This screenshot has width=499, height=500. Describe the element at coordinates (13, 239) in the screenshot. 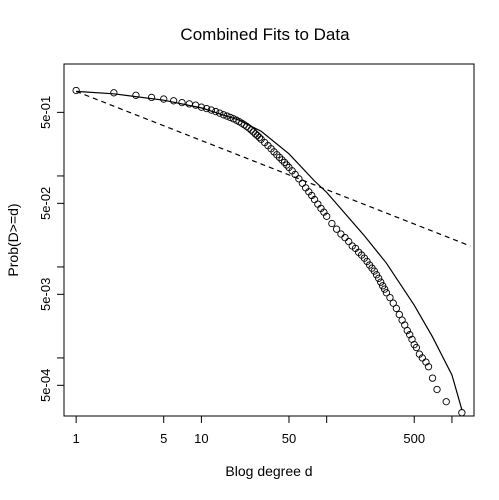

I see `y-axis-label: Prob(D>=d)` at that location.